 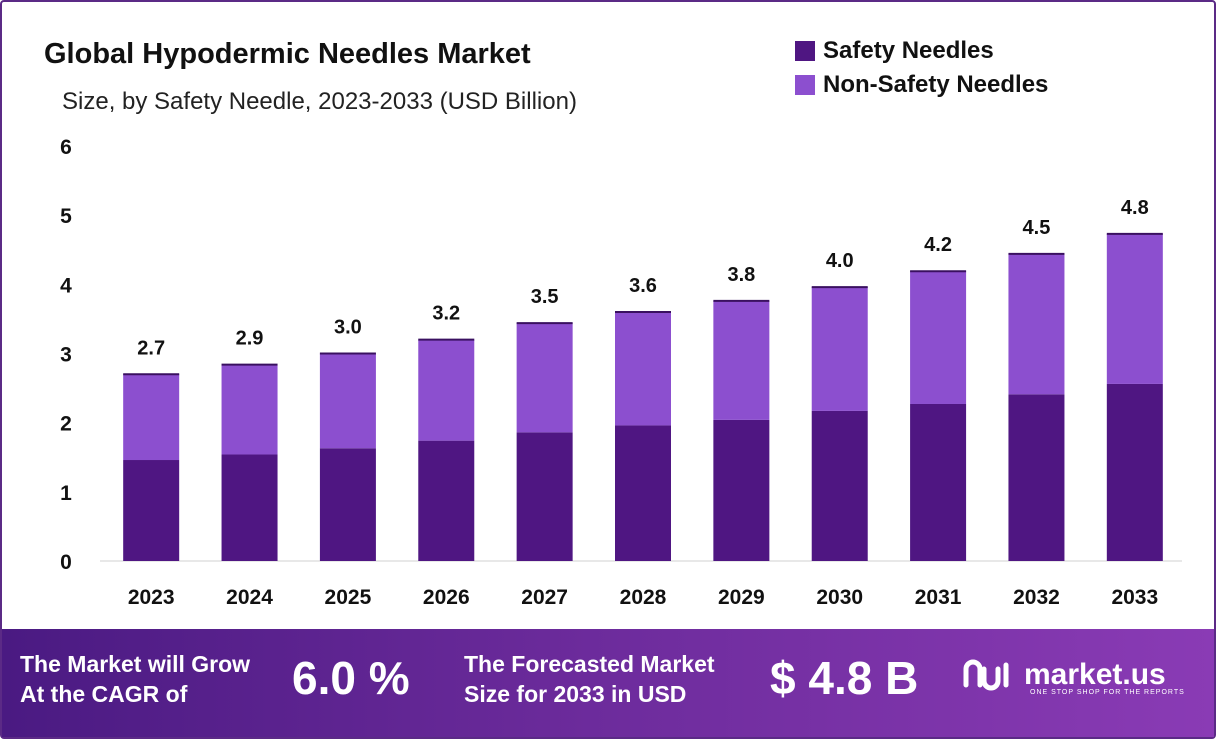 What do you see at coordinates (351, 678) in the screenshot?
I see `cagr-value: 6.0 %` at bounding box center [351, 678].